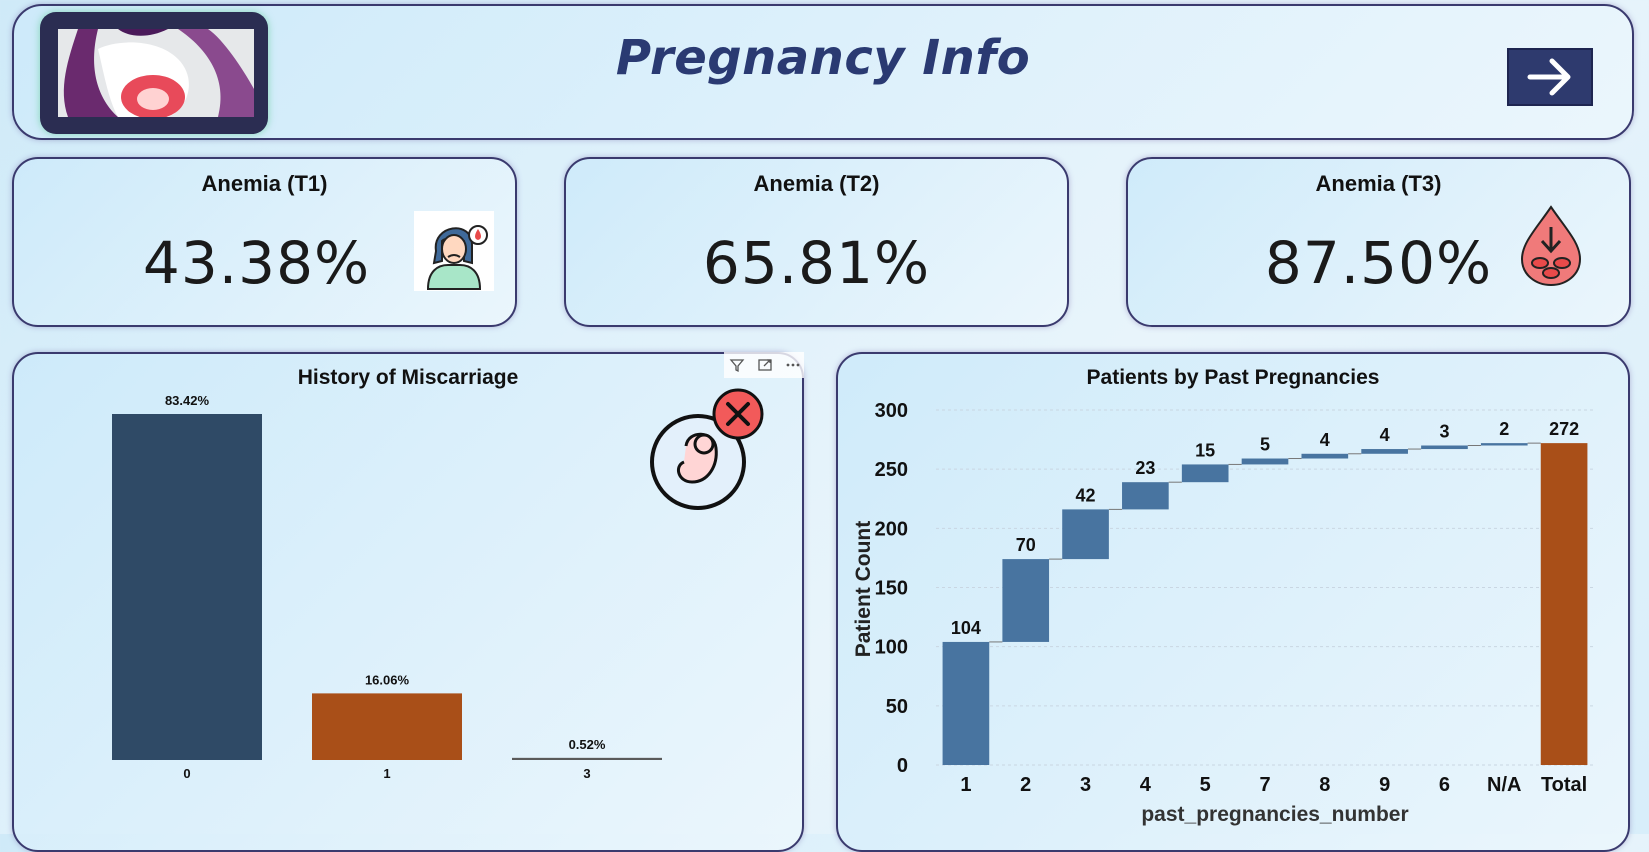 This screenshot has height=852, width=1649. I want to click on x-axis-label: past_pregnancies_number, so click(1274, 814).